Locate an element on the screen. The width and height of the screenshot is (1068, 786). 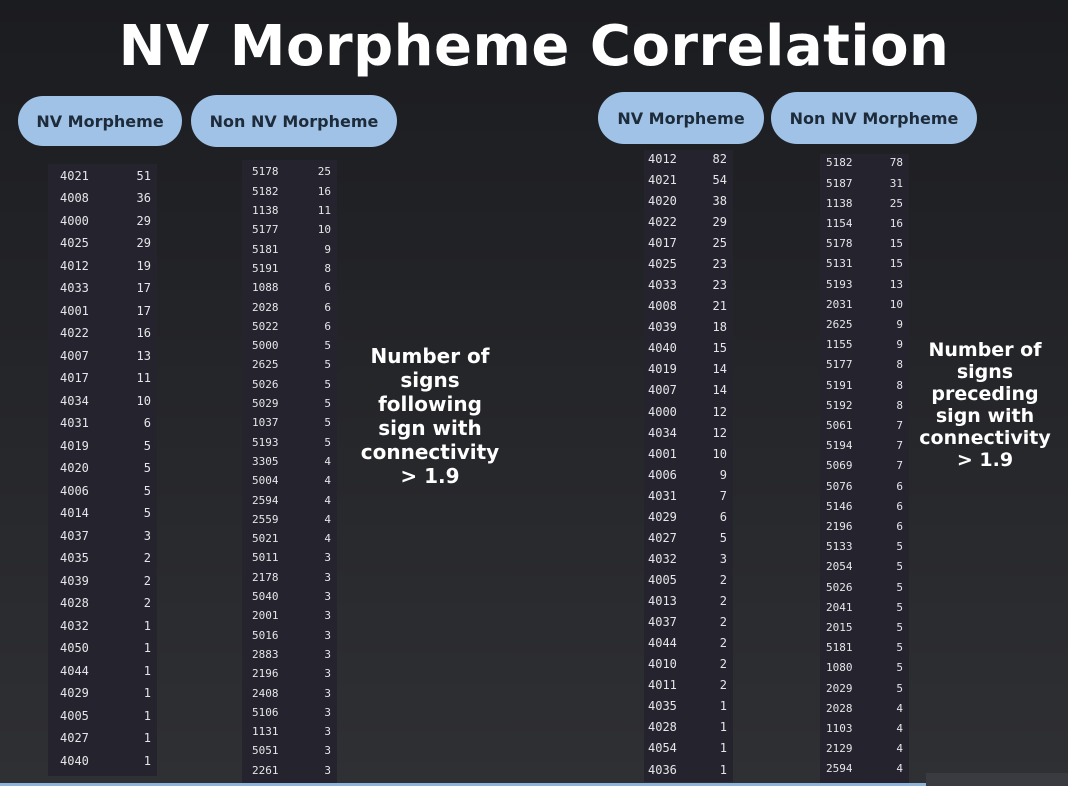
sign-count: 12 is located at coordinates (719, 411).